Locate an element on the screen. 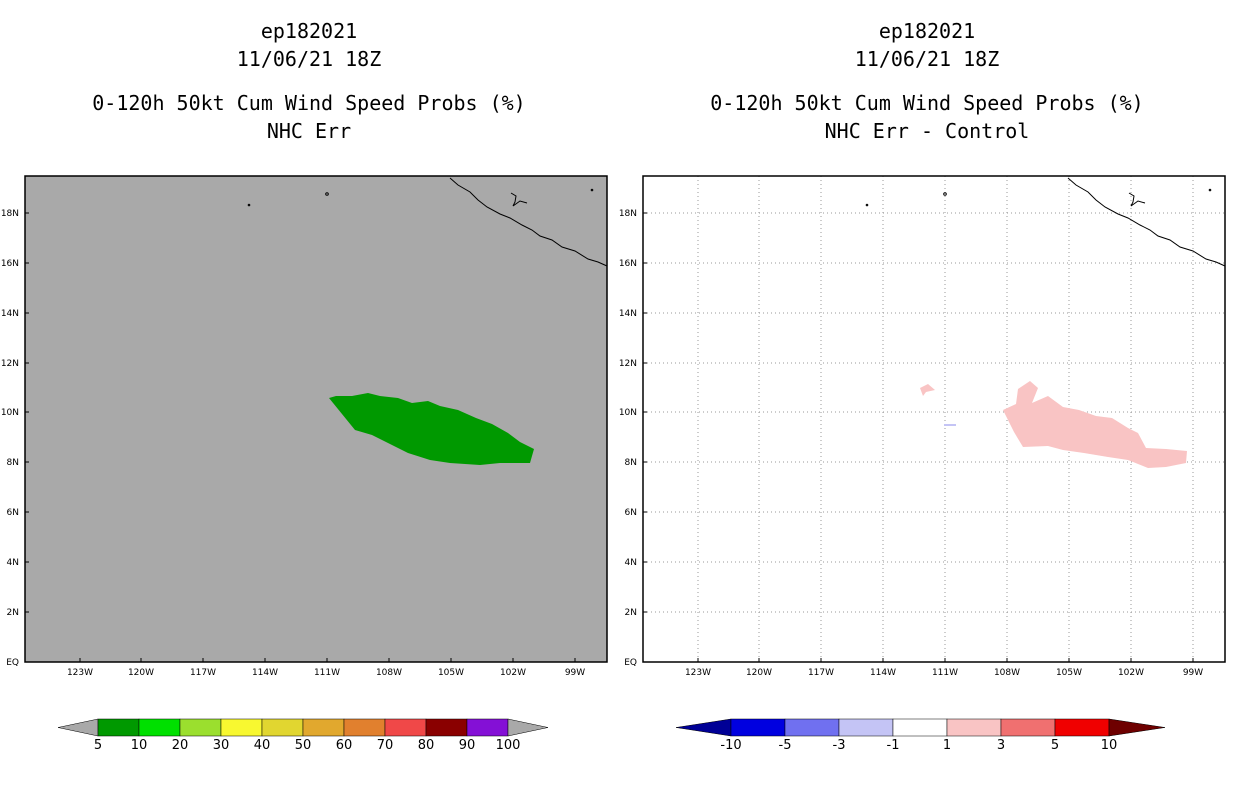 This screenshot has width=1236, height=800. right-lat-label: 18N is located at coordinates (628, 214).